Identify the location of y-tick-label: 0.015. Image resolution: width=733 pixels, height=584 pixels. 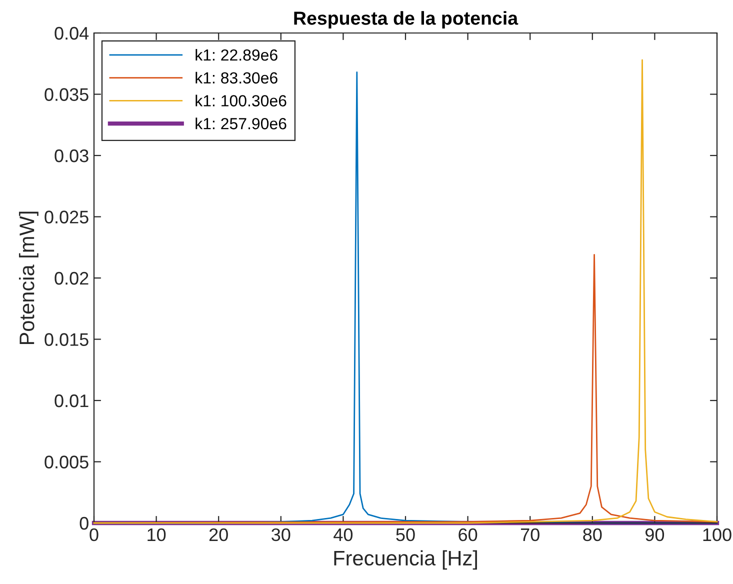
(66, 339).